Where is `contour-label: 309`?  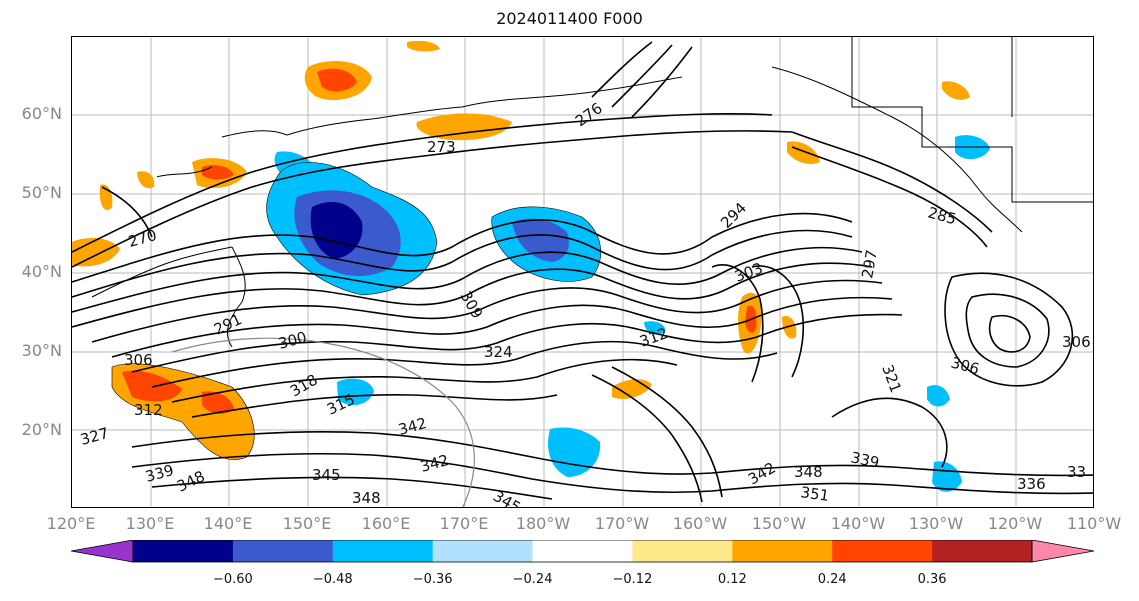
contour-label: 309 is located at coordinates (472, 305).